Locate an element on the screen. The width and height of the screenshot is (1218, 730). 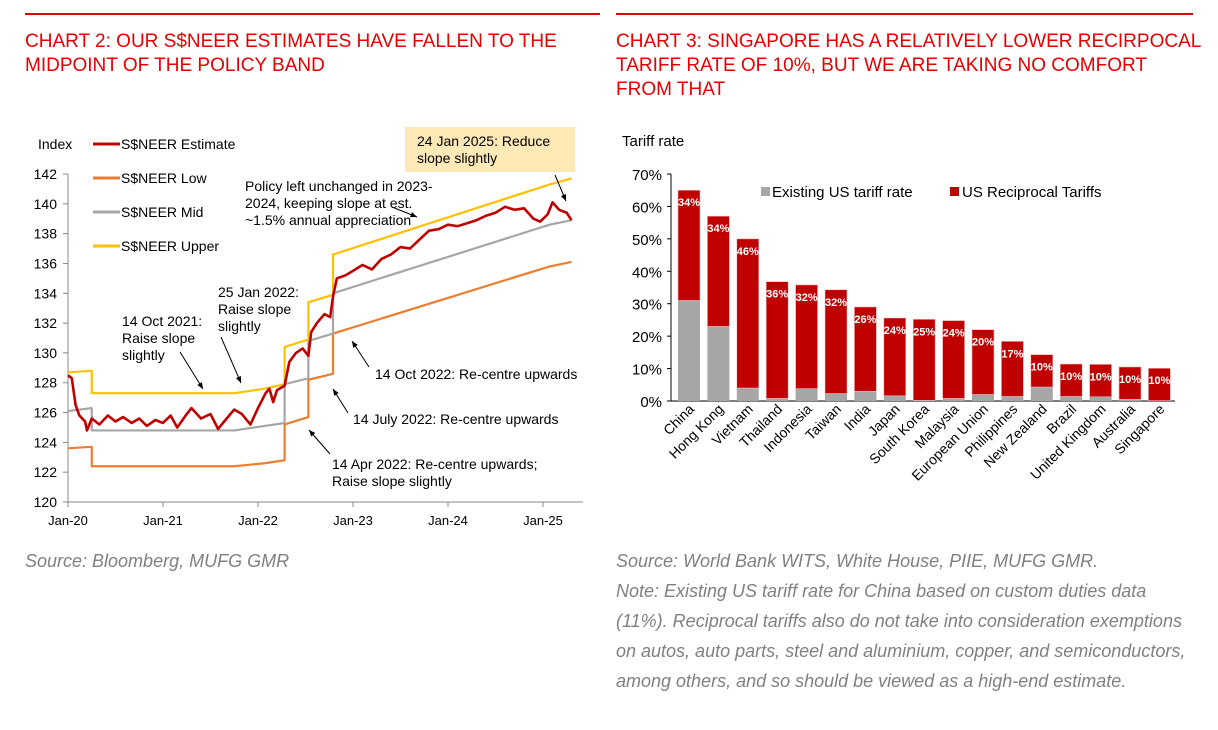
bar-existing-brazil is located at coordinates (1071, 398).